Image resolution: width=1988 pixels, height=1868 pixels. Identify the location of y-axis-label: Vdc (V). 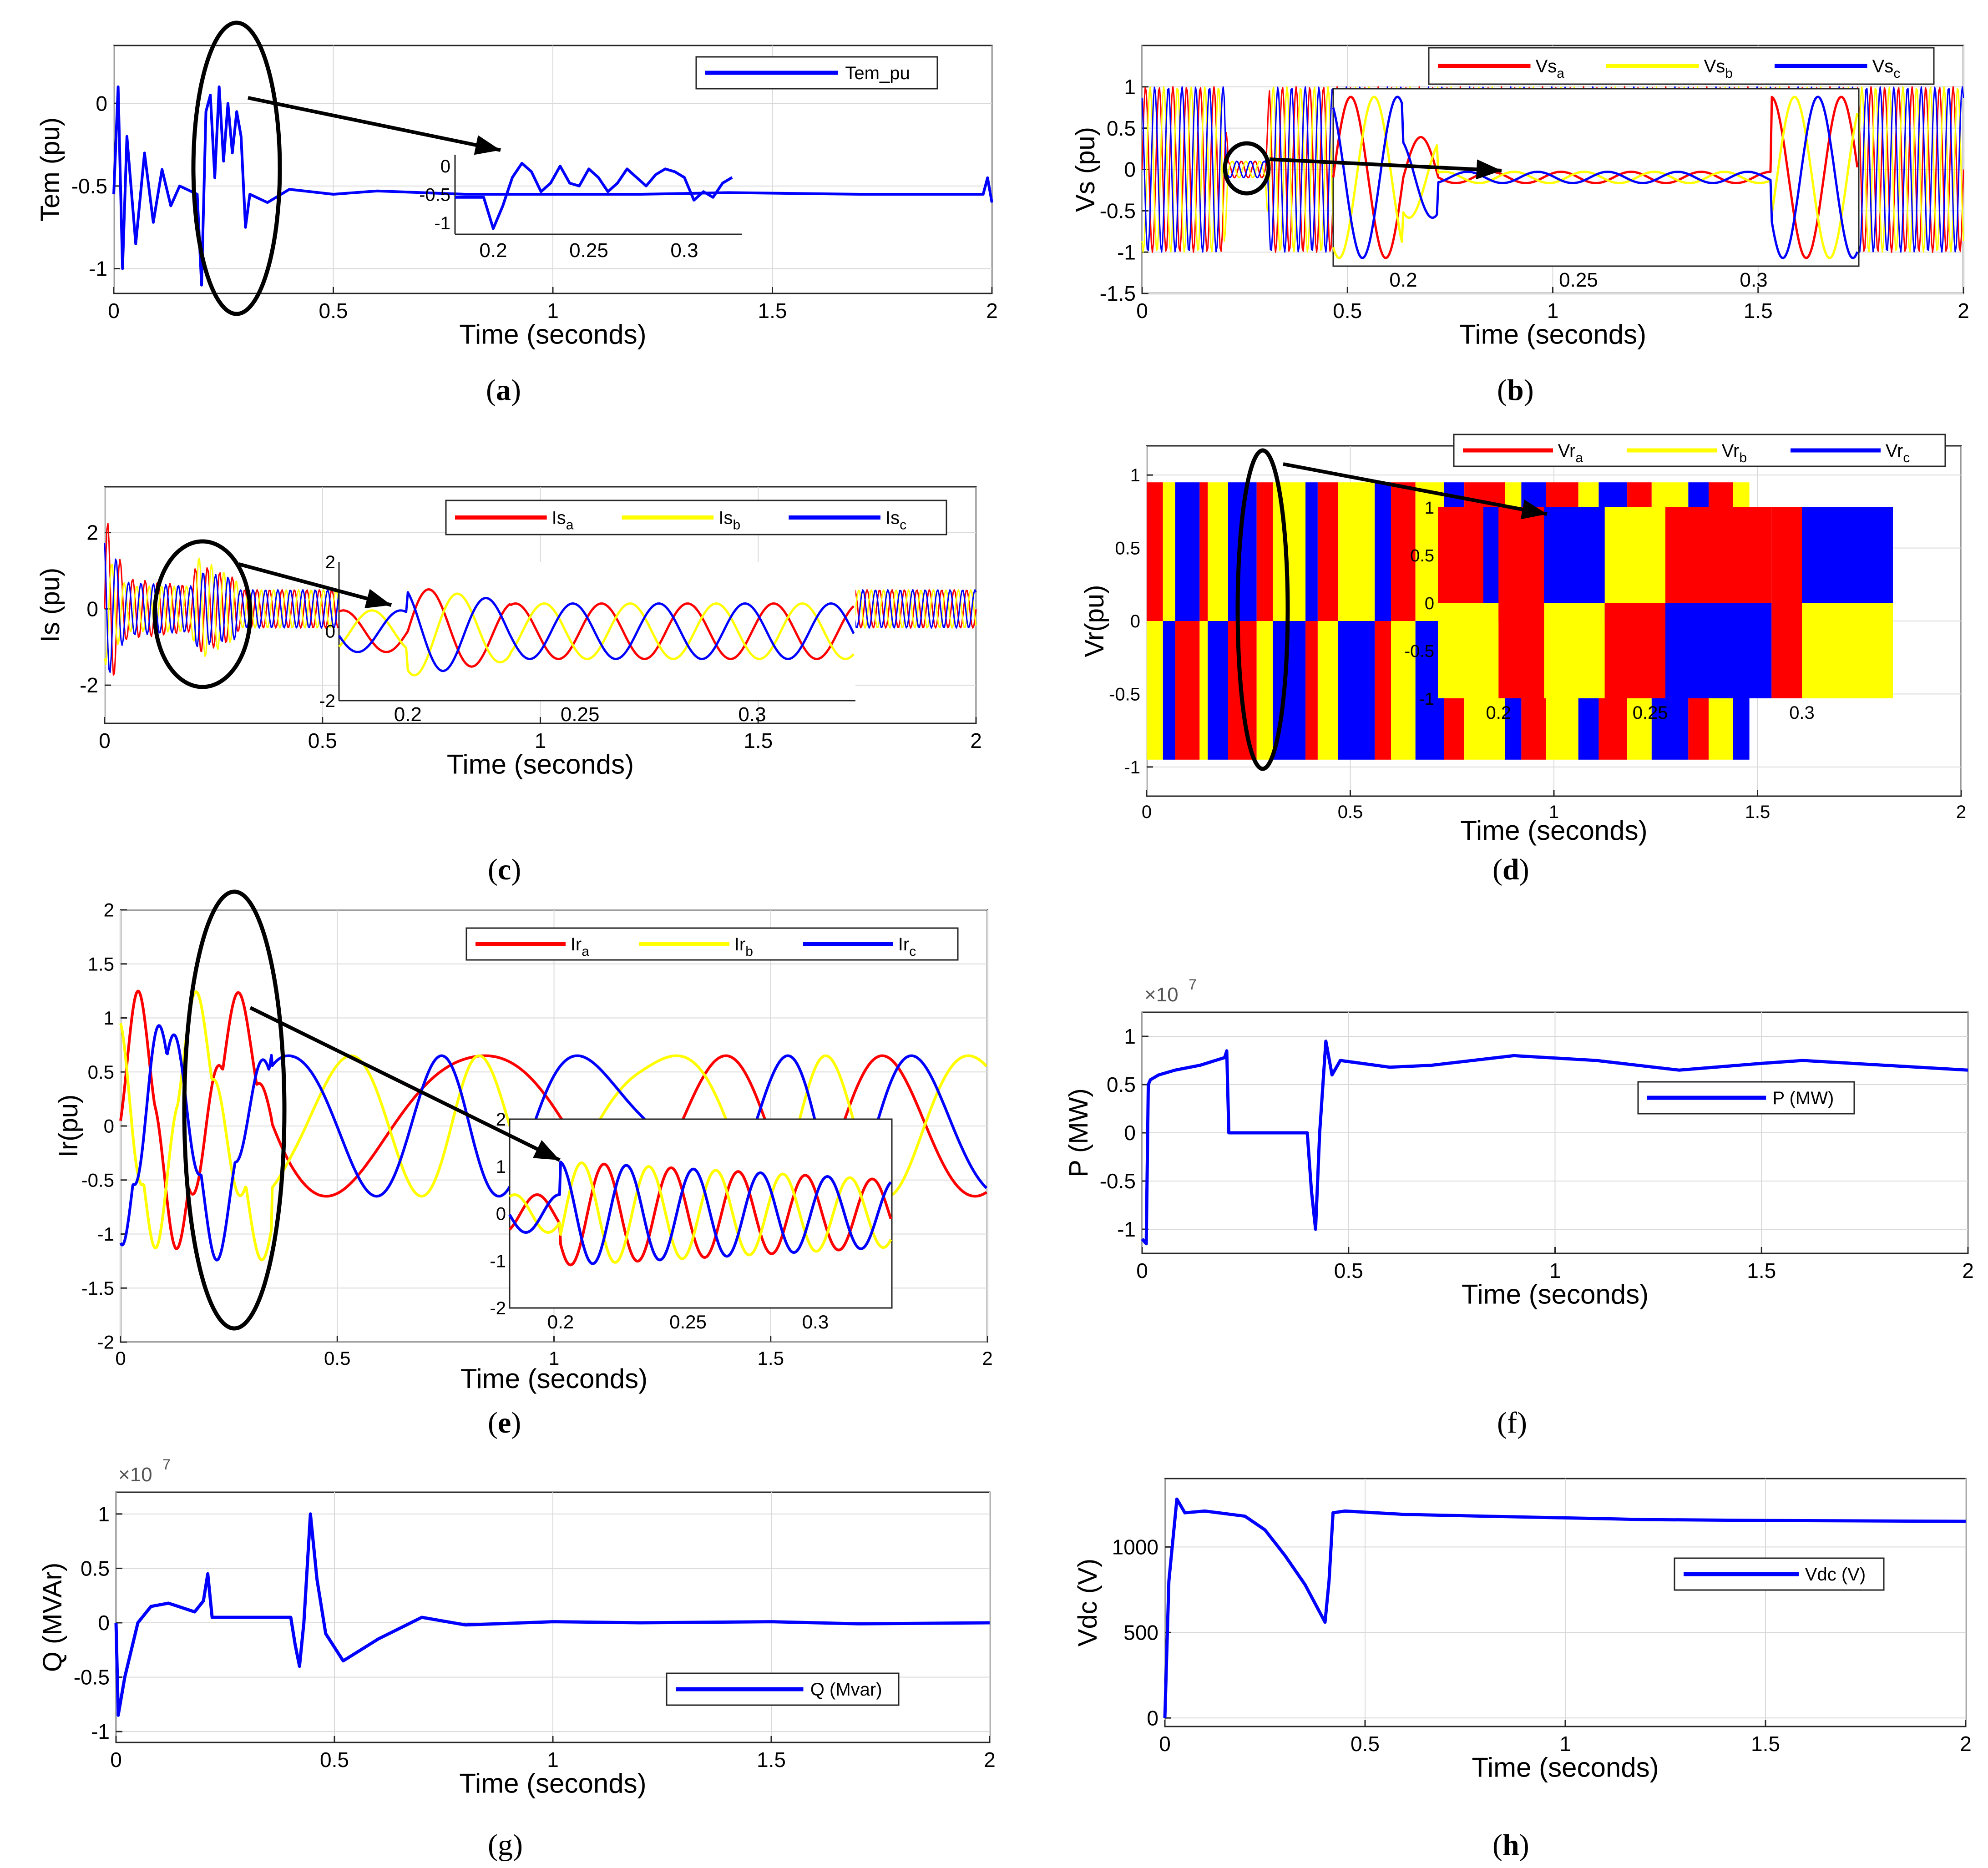
(1088, 1602).